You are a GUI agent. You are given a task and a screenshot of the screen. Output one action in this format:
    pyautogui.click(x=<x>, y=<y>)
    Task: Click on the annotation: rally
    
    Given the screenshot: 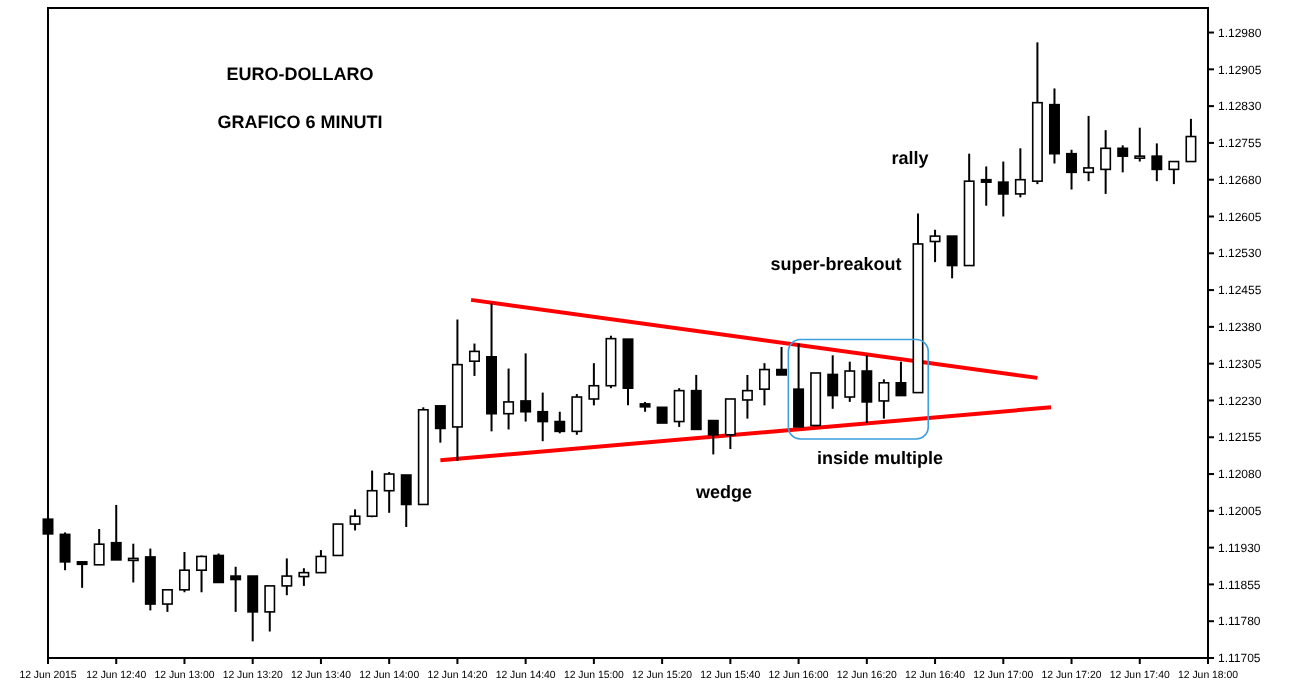 What is the action you would take?
    pyautogui.click(x=910, y=158)
    